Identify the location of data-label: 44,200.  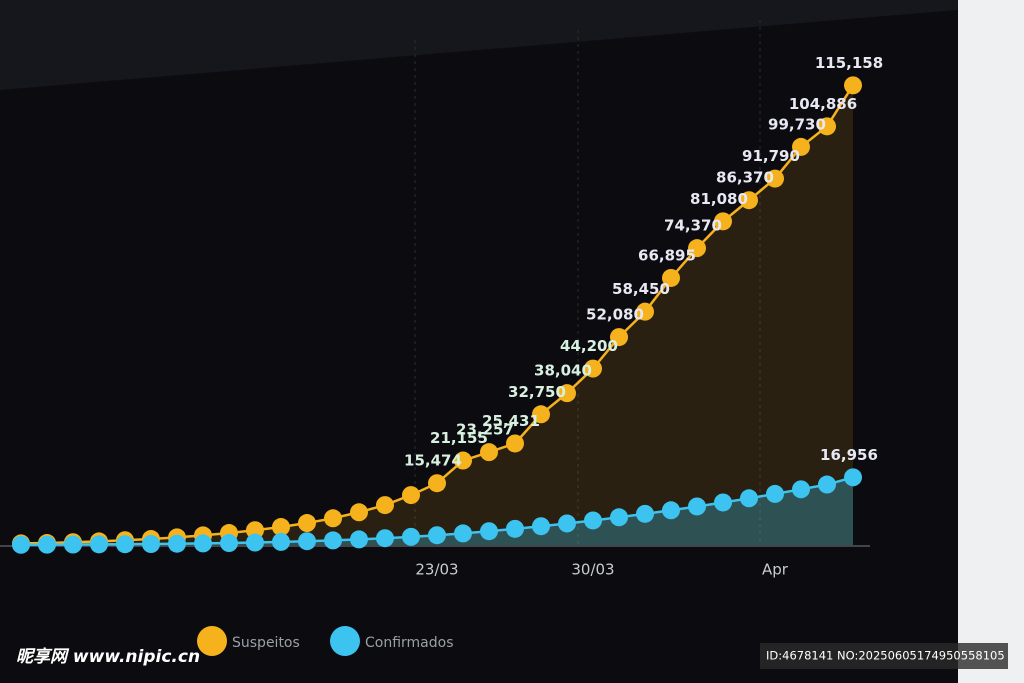
(589, 346).